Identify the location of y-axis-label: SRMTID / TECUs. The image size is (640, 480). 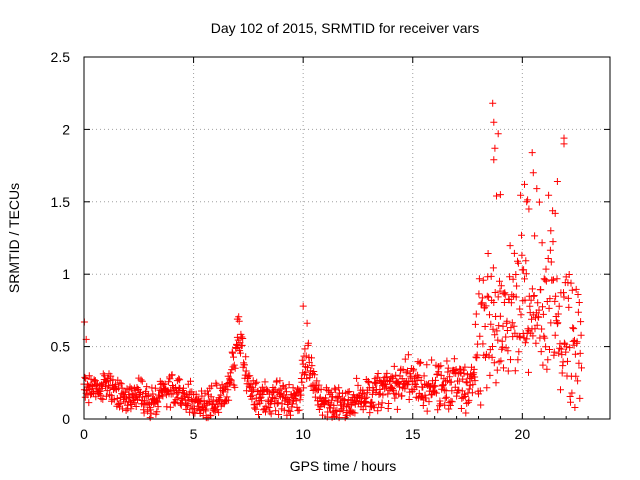
(14, 238).